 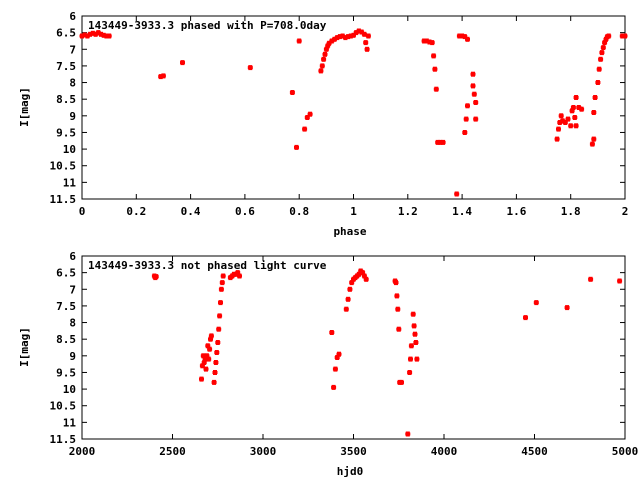 What do you see at coordinates (63, 199) in the screenshot?
I see `y-tick-label: 11.5` at bounding box center [63, 199].